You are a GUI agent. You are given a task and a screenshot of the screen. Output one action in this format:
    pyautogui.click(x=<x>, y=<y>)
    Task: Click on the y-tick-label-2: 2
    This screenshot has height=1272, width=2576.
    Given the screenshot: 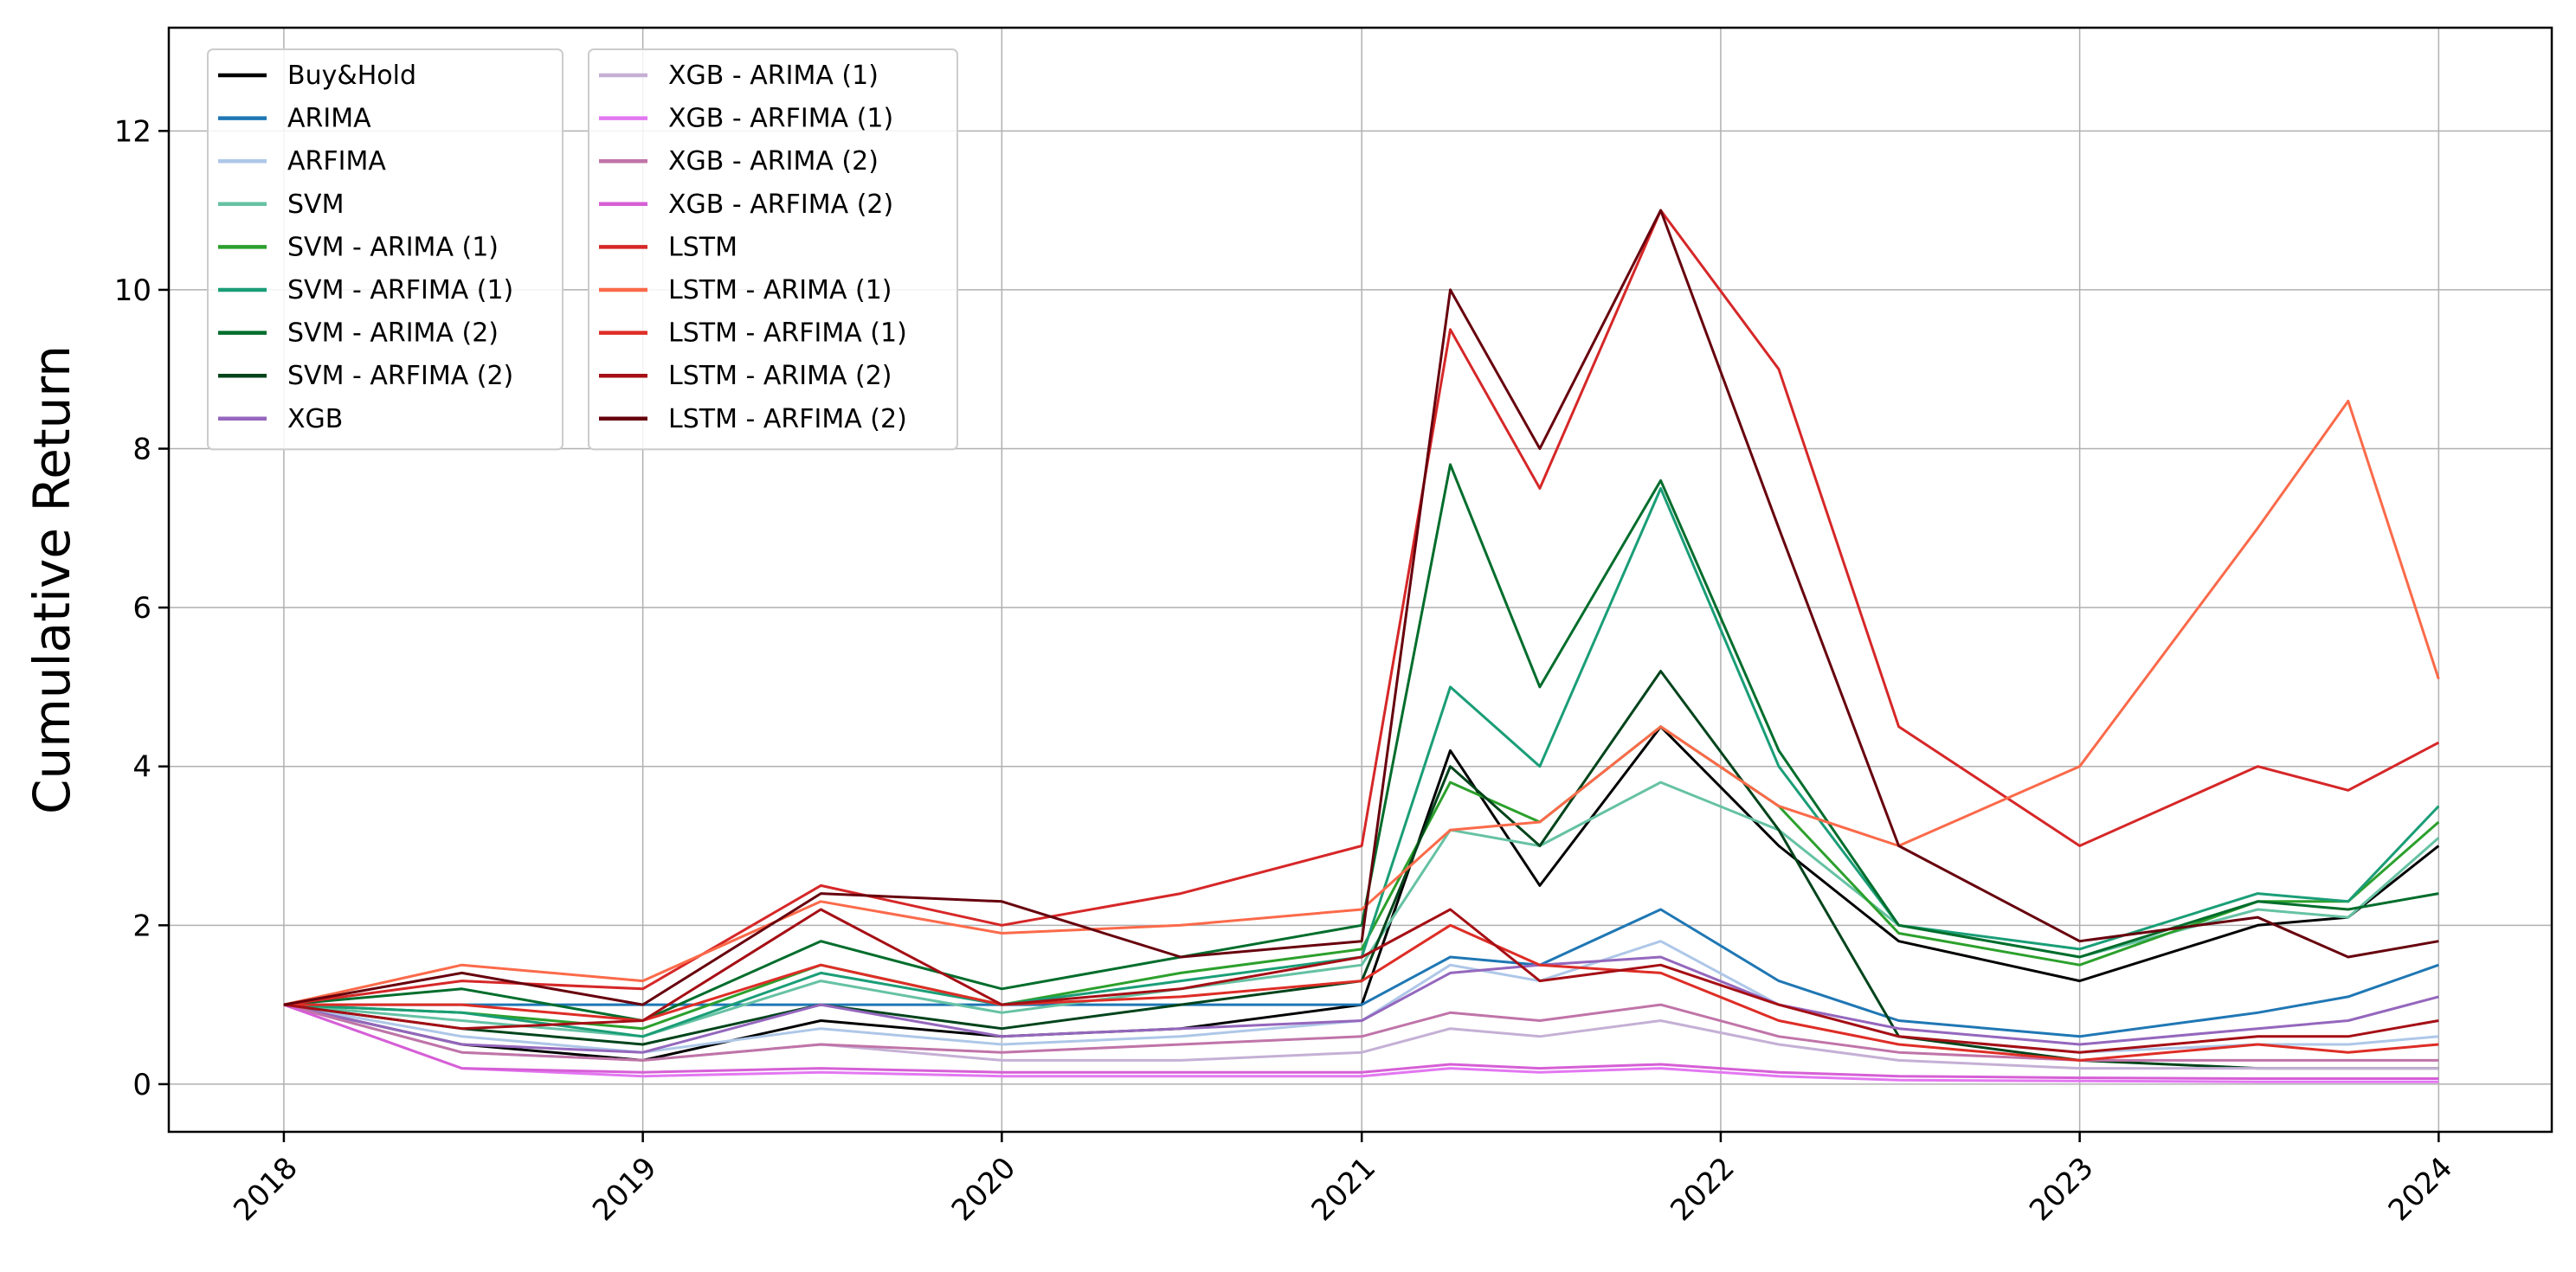 What is the action you would take?
    pyautogui.click(x=141, y=926)
    